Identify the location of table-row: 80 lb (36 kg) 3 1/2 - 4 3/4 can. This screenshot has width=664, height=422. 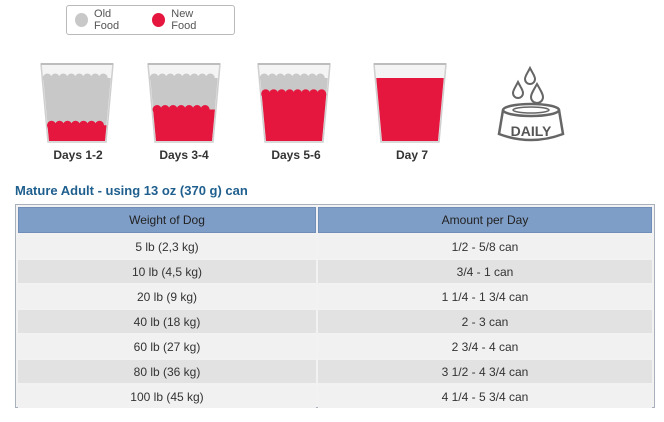
(335, 371).